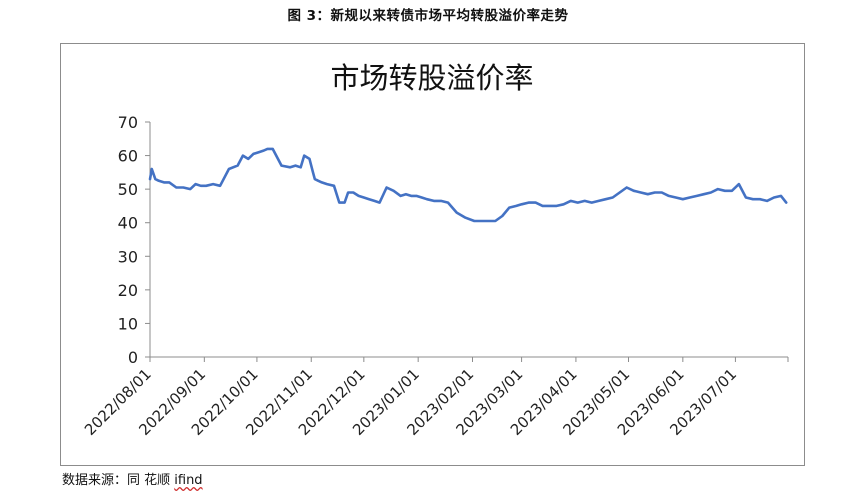  Describe the element at coordinates (128, 290) in the screenshot. I see `y-tick-label: 20` at that location.